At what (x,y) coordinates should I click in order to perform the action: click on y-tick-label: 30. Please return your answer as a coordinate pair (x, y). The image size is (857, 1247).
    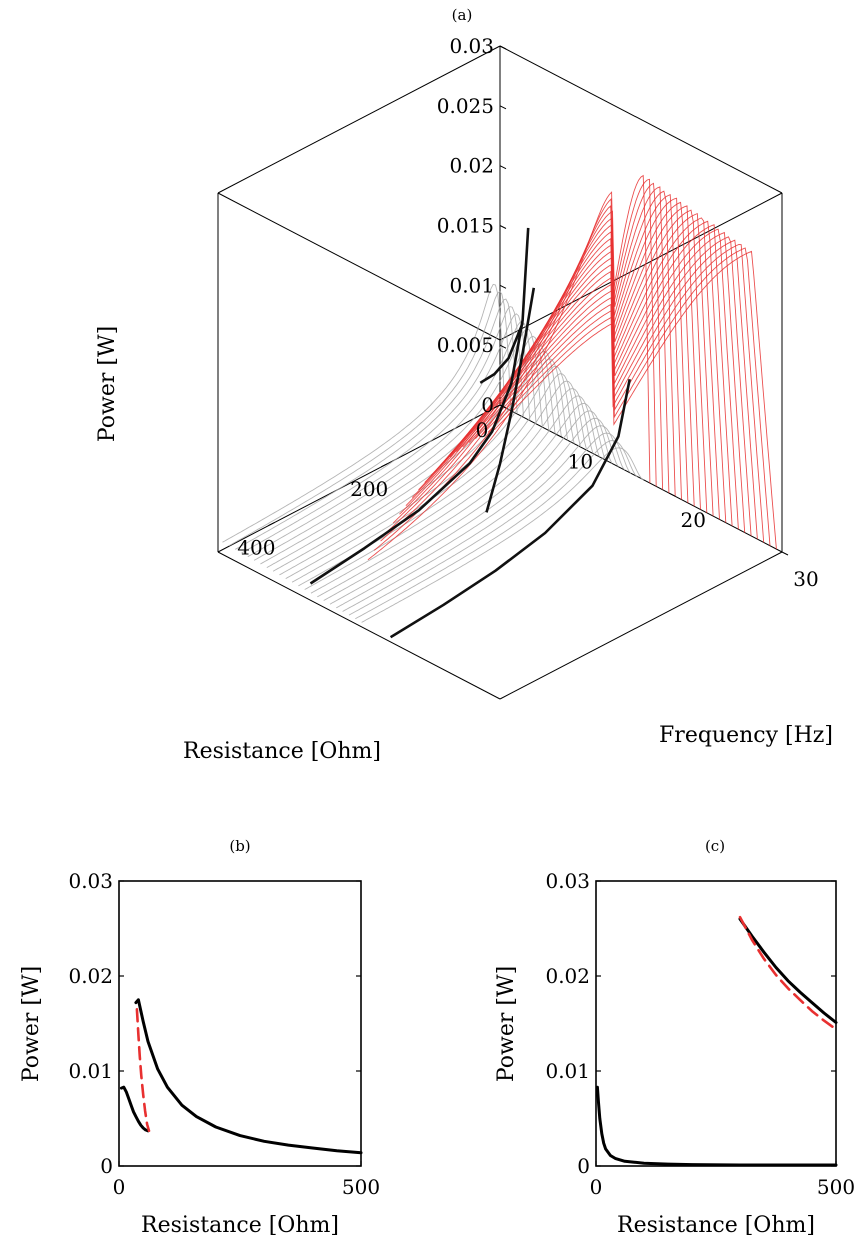
    Looking at the image, I should click on (805, 579).